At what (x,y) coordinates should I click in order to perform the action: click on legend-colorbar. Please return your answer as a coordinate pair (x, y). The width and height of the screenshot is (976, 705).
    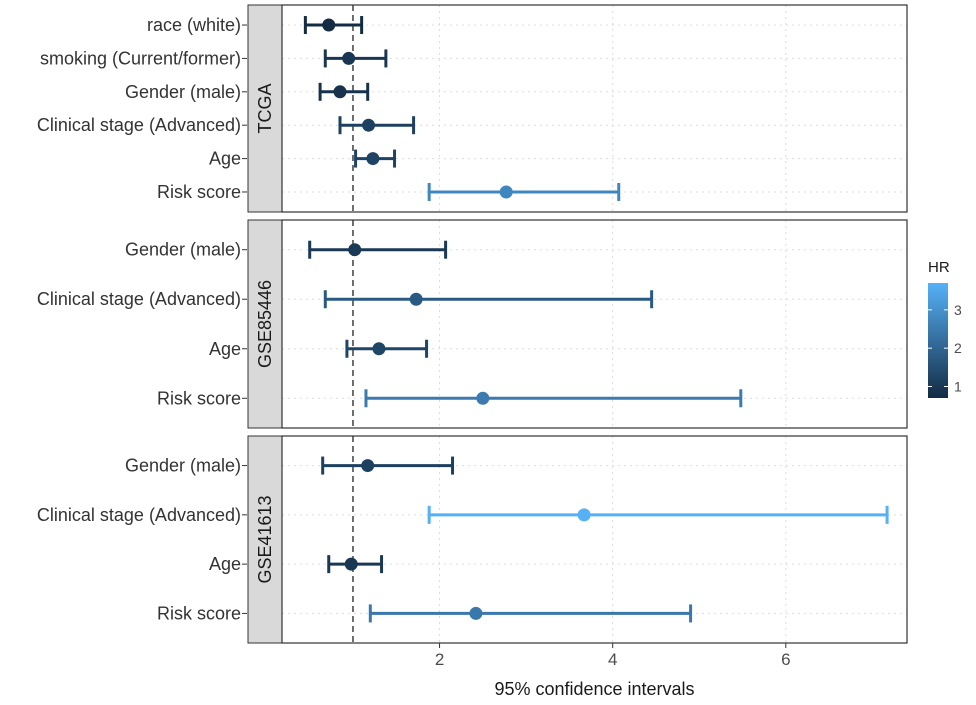
    Looking at the image, I should click on (938, 340).